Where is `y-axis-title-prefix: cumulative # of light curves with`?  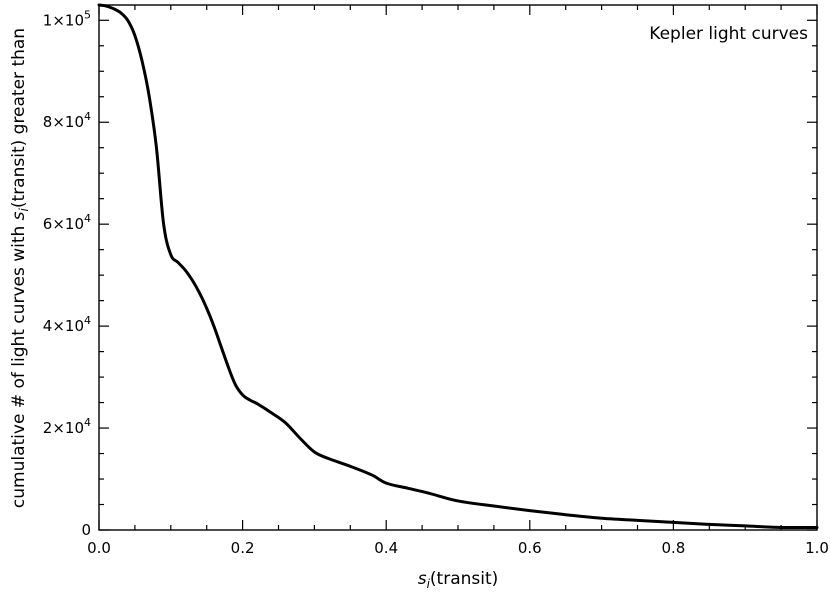 y-axis-title-prefix: cumulative # of light curves with is located at coordinates (19, 364).